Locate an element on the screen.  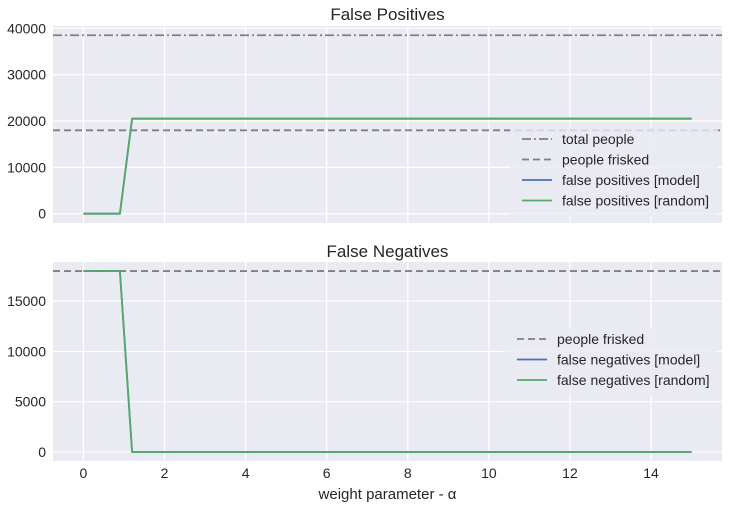
x-axis-label: weight parameter - α is located at coordinates (387, 494).